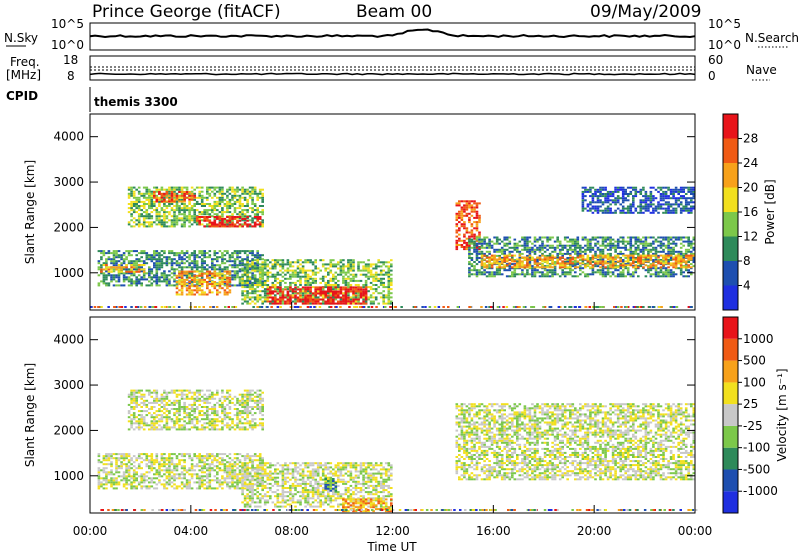  Describe the element at coordinates (392, 74) in the screenshot. I see `freq-trace` at that location.